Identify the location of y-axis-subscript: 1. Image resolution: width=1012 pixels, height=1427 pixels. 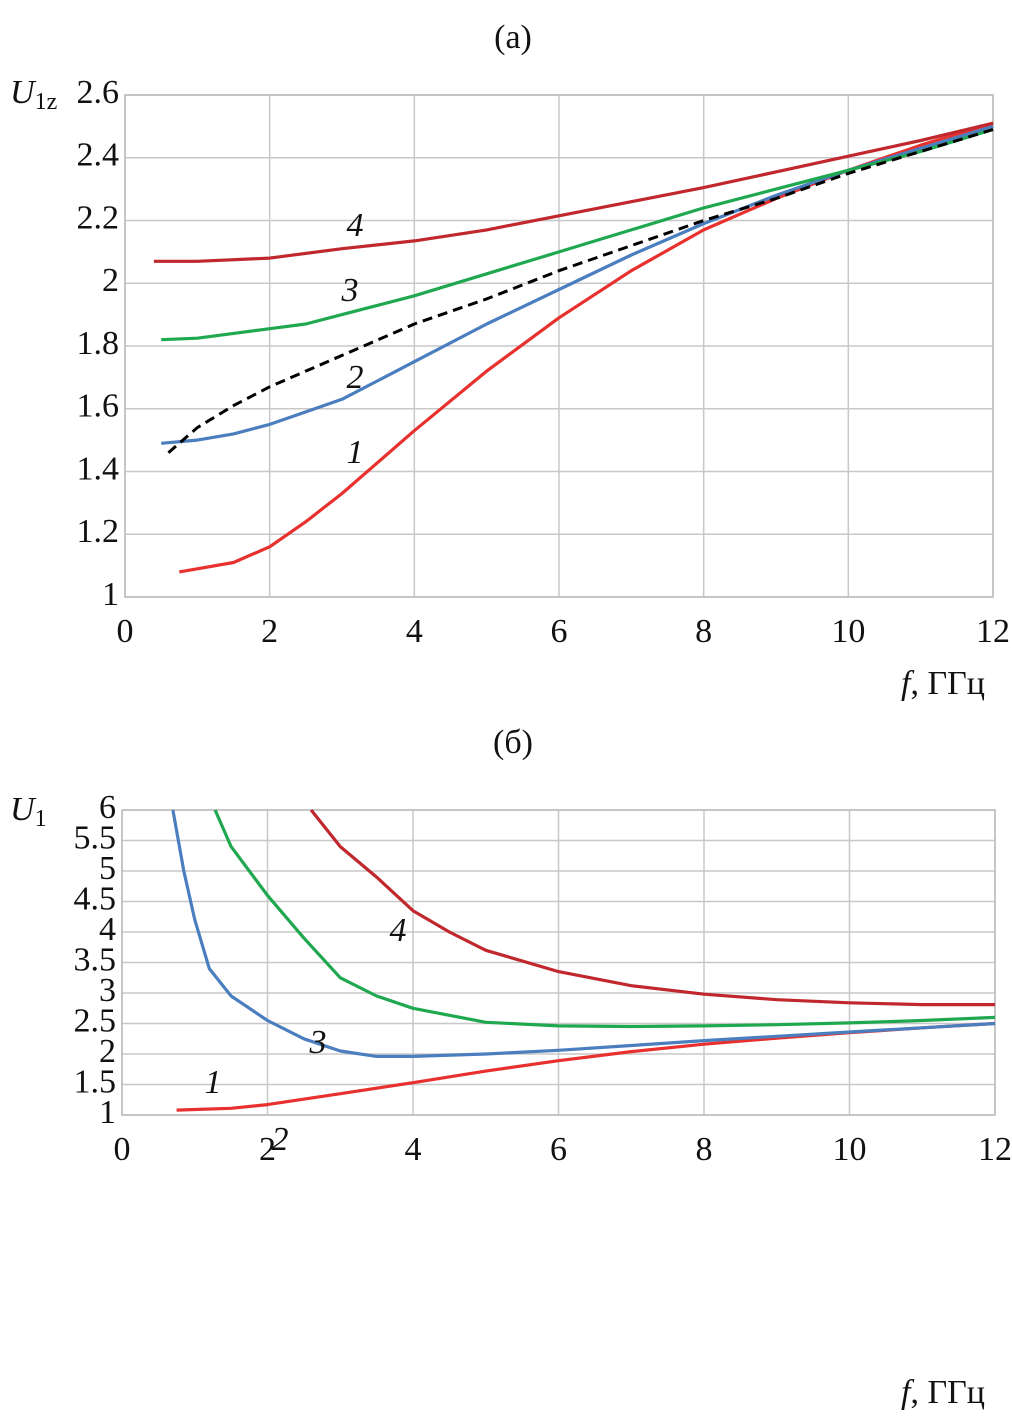
(41, 819).